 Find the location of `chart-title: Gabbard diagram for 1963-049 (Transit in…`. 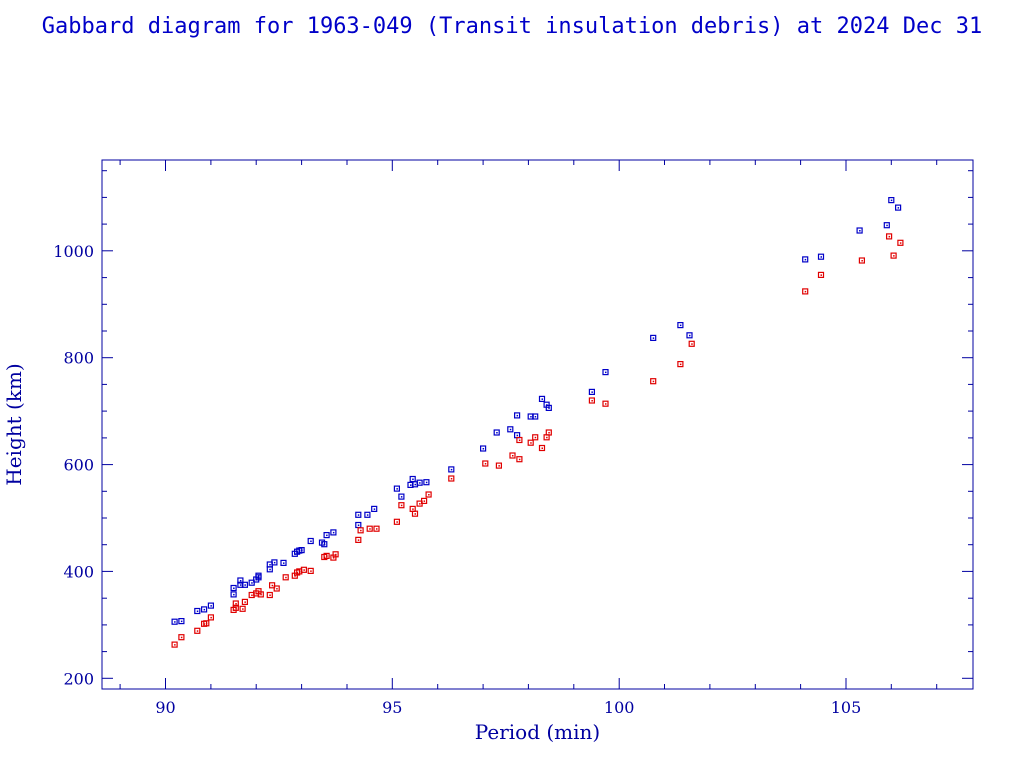

chart-title: Gabbard diagram for 1963-049 (Transit in… is located at coordinates (512, 26).